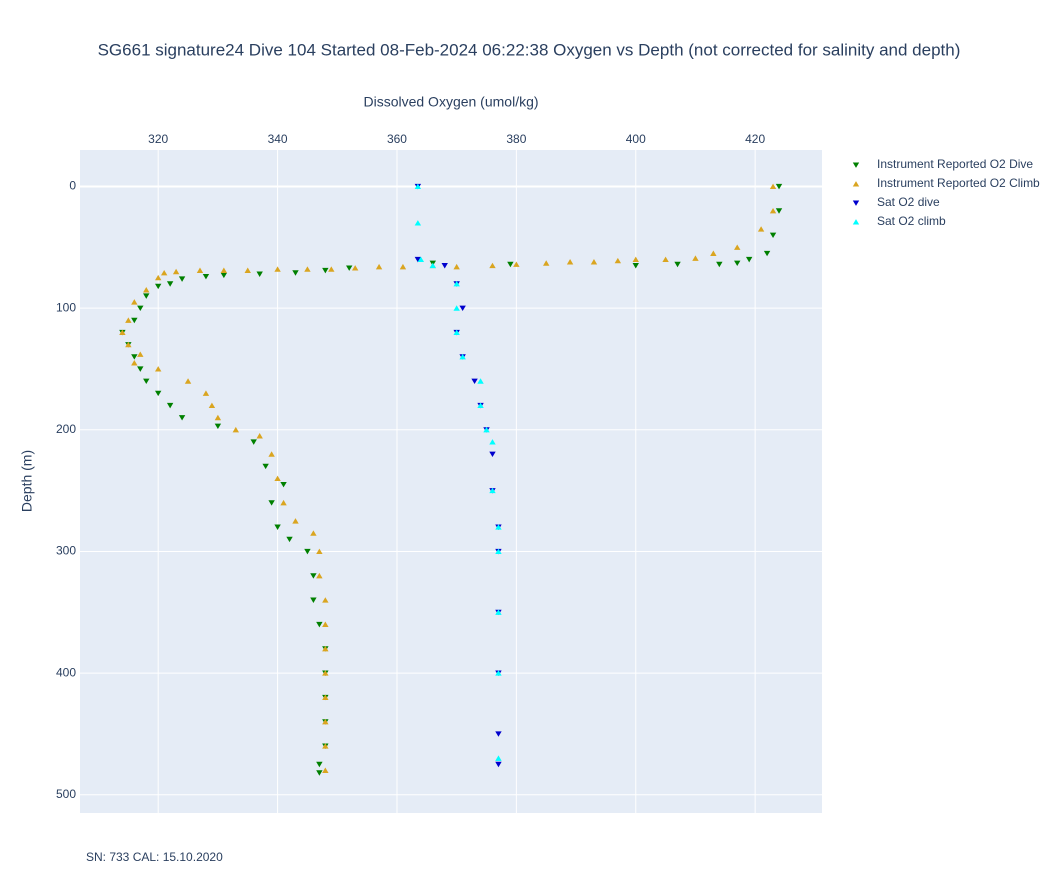 The image size is (1058, 894). I want to click on x-tick-label: 400, so click(636, 139).